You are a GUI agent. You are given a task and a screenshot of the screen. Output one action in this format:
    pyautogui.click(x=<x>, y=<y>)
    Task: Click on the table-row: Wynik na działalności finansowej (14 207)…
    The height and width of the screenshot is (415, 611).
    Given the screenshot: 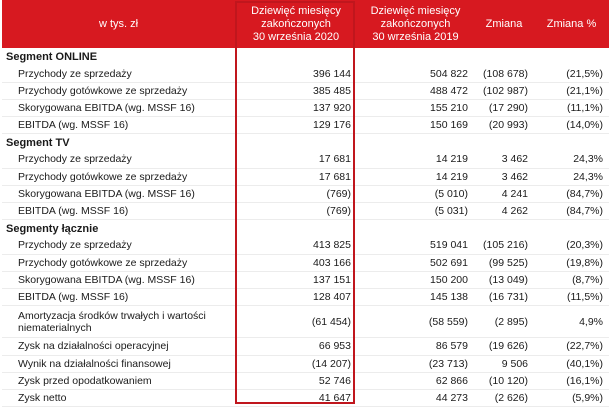 What is the action you would take?
    pyautogui.click(x=305, y=364)
    